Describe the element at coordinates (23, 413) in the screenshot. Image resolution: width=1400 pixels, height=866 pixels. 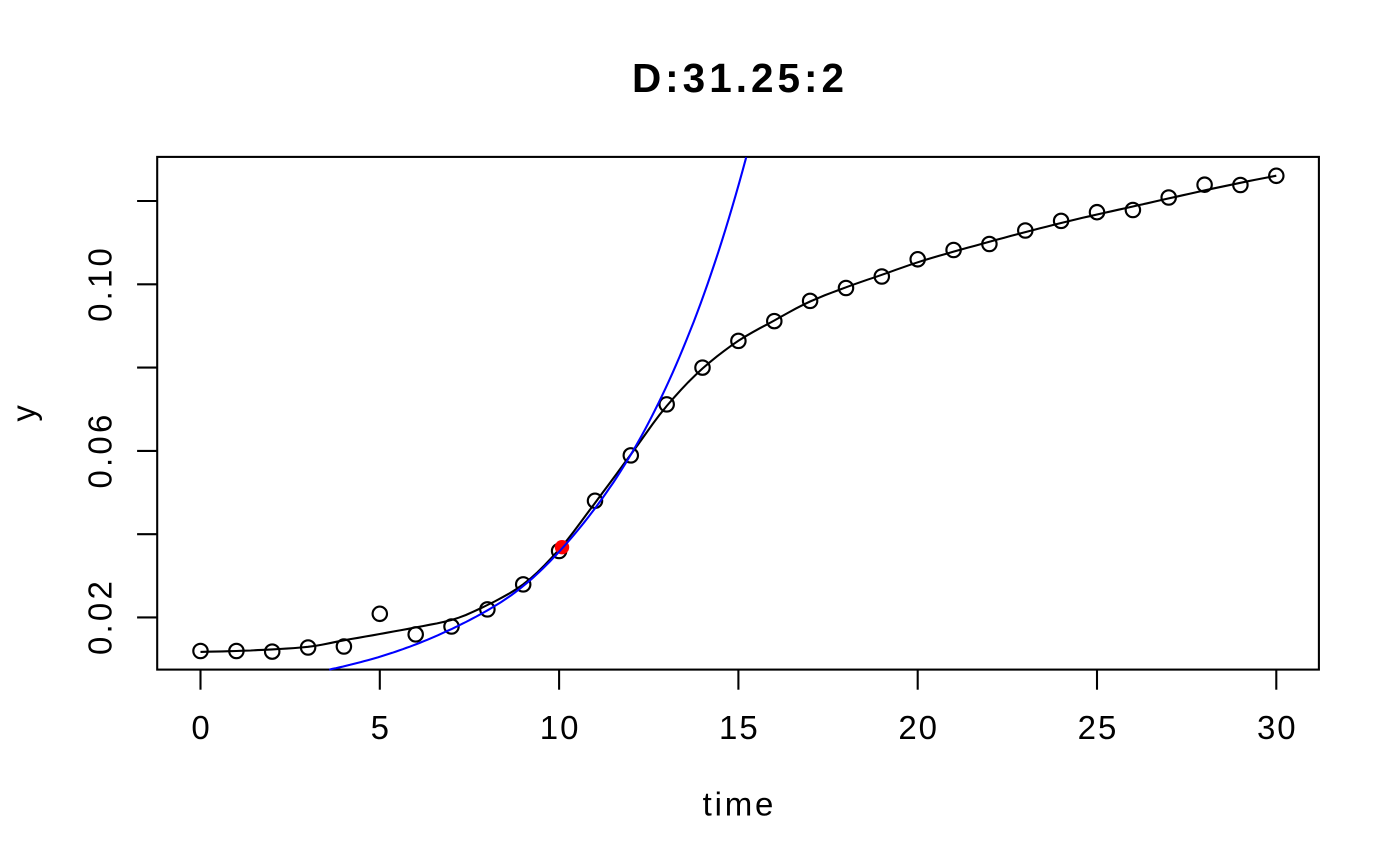
I see `svg-text: y` at that location.